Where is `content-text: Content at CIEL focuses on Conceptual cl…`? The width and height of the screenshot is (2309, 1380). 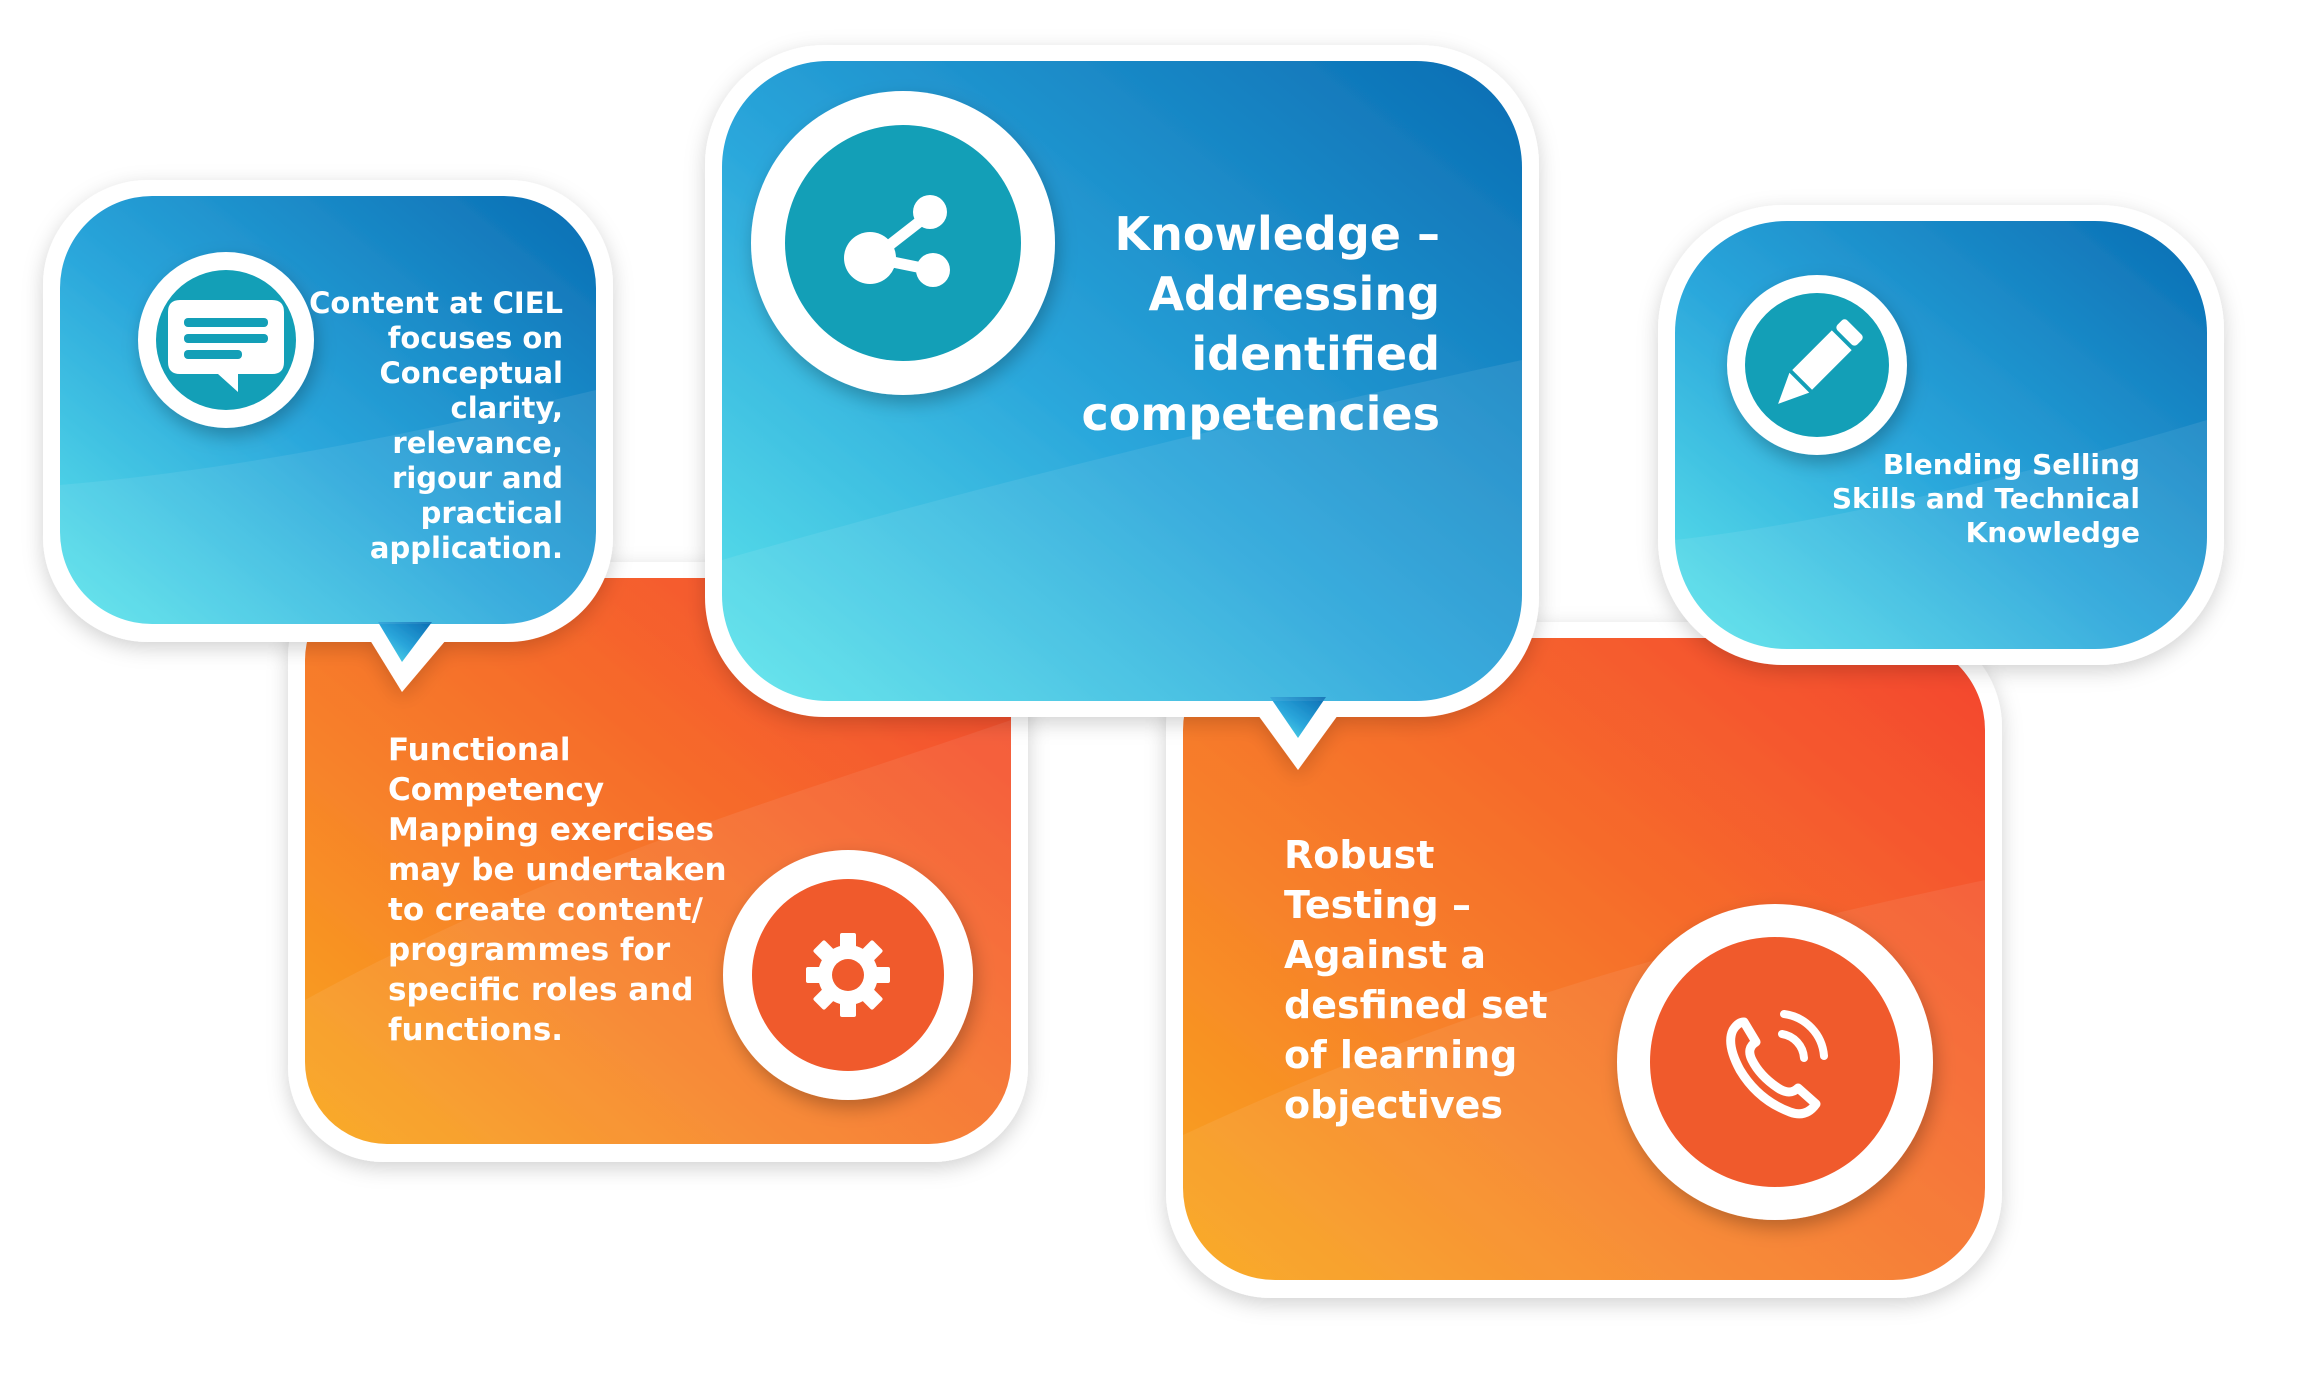 content-text: Content at CIEL focuses on Conceptual cl… is located at coordinates (436, 425).